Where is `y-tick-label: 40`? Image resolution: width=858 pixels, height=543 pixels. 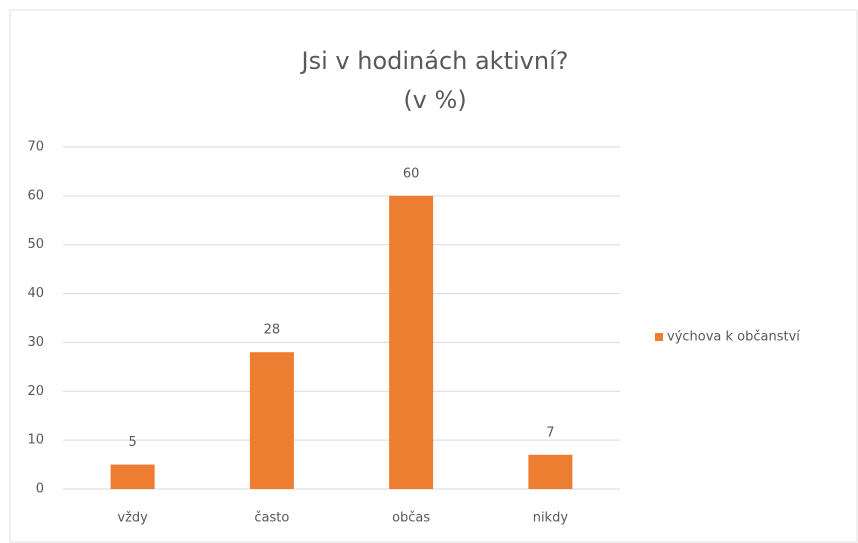
y-tick-label: 40 is located at coordinates (35, 293).